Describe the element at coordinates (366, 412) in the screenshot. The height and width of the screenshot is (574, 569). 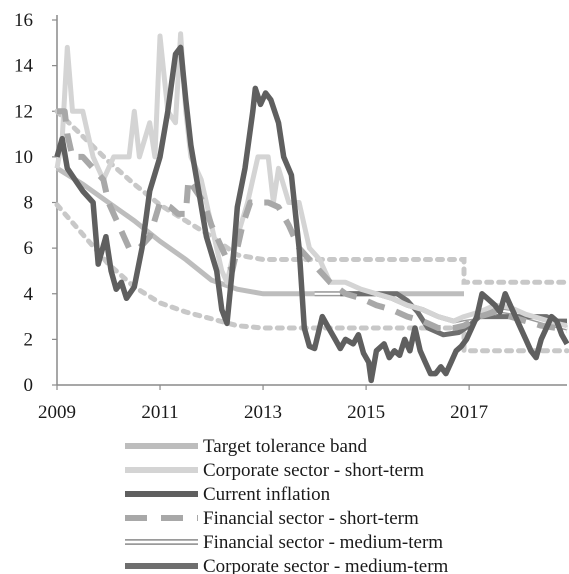
I see `x-tick-label: 2015` at that location.